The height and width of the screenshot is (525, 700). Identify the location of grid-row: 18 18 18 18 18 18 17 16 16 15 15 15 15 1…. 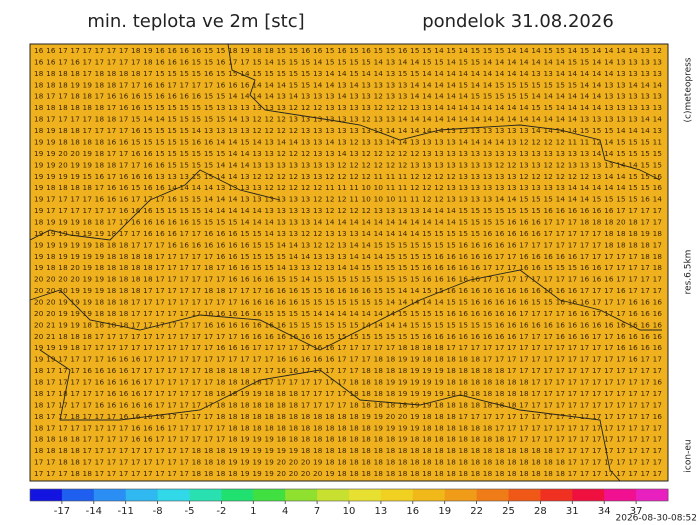
(348, 107).